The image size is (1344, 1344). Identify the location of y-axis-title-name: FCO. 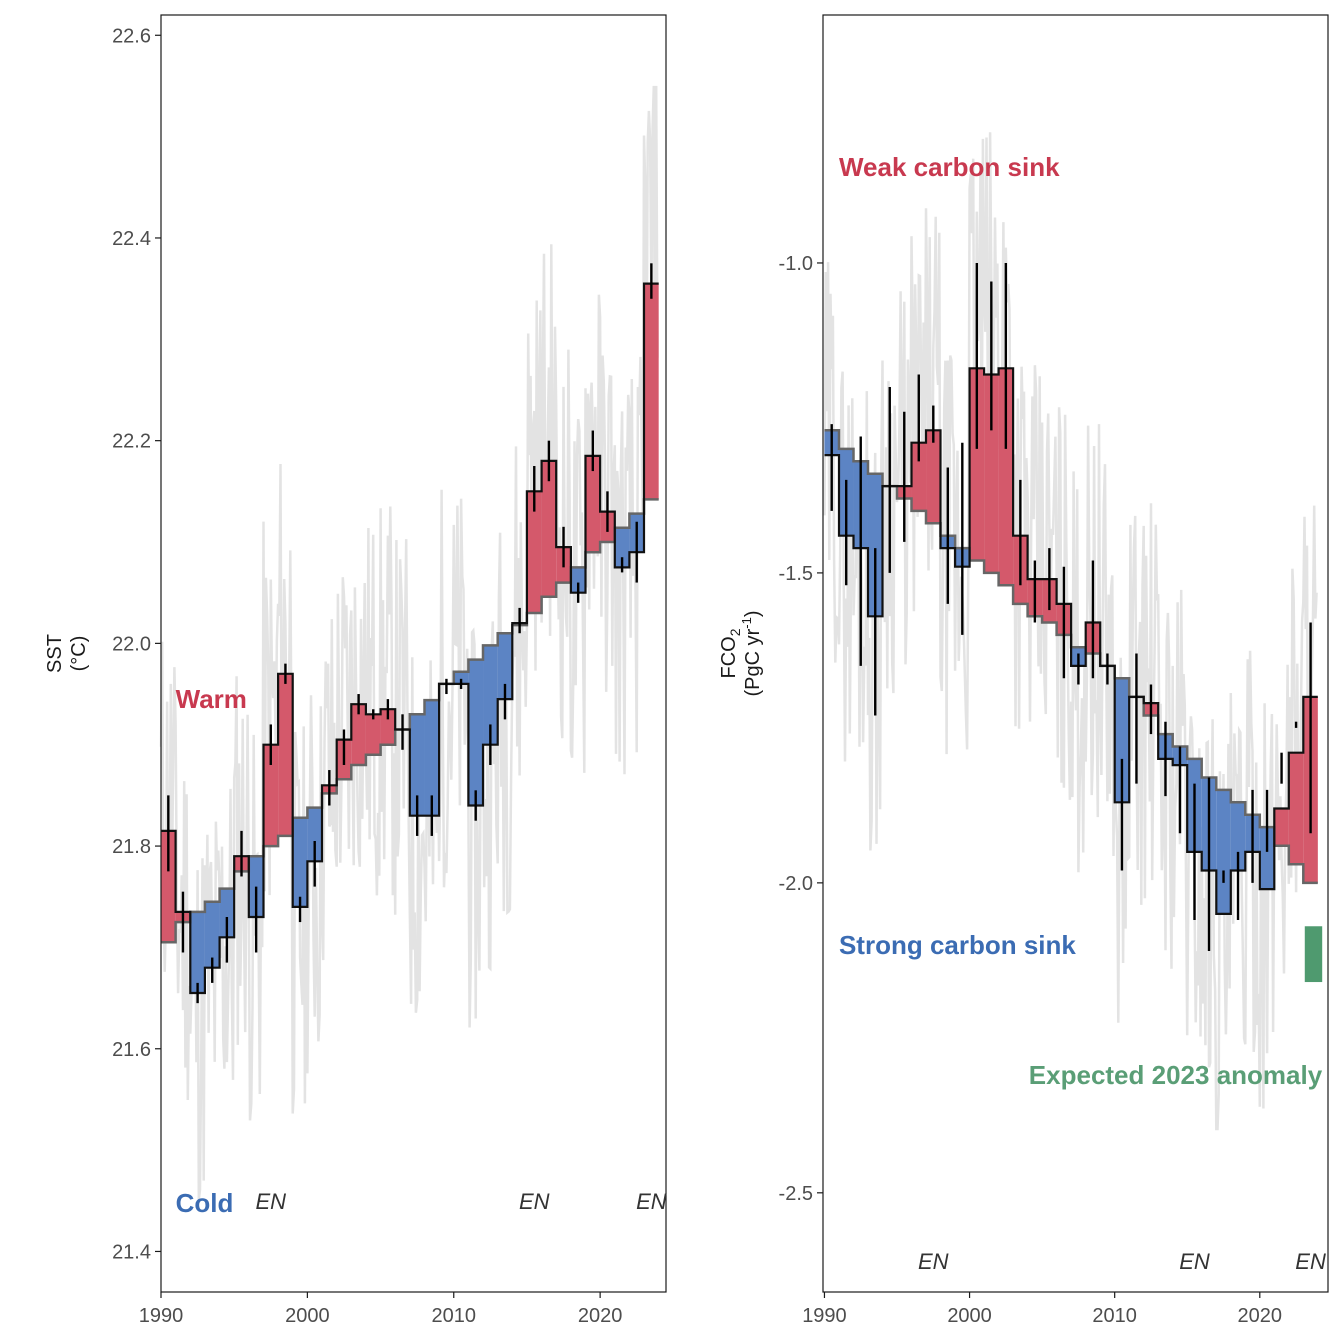
(729, 657).